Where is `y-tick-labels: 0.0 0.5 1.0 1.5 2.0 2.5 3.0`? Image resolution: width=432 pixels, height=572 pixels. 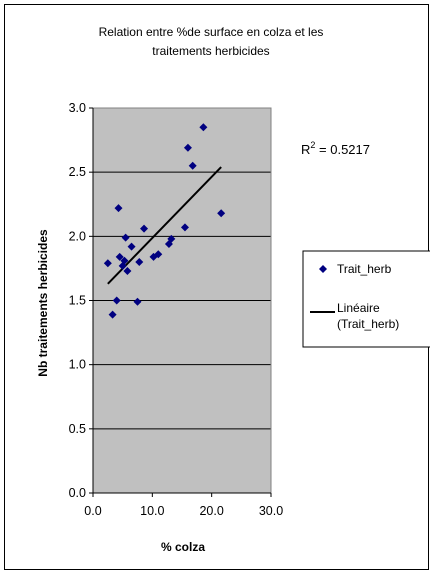
y-tick-labels: 0.0 0.5 1.0 1.5 2.0 2.5 3.0 is located at coordinates (77, 300).